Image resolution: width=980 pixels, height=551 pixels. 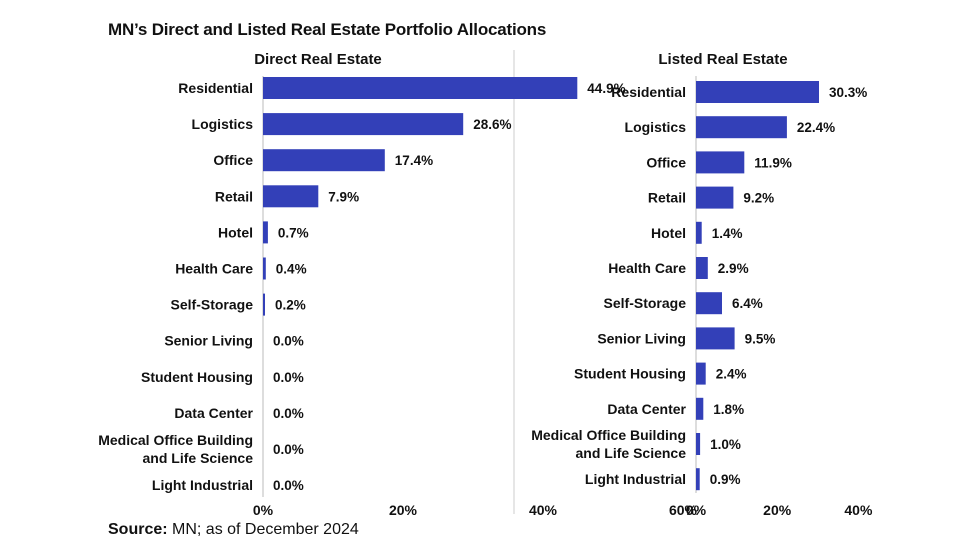 What do you see at coordinates (848, 92) in the screenshot?
I see `value-label: 30.3%` at bounding box center [848, 92].